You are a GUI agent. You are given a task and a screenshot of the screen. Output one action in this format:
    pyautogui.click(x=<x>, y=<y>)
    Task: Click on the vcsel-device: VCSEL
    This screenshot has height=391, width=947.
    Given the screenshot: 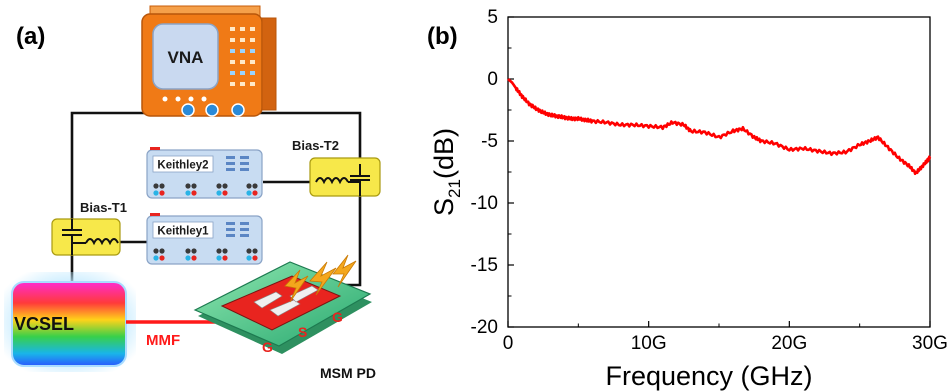 What is the action you would take?
    pyautogui.click(x=70, y=322)
    